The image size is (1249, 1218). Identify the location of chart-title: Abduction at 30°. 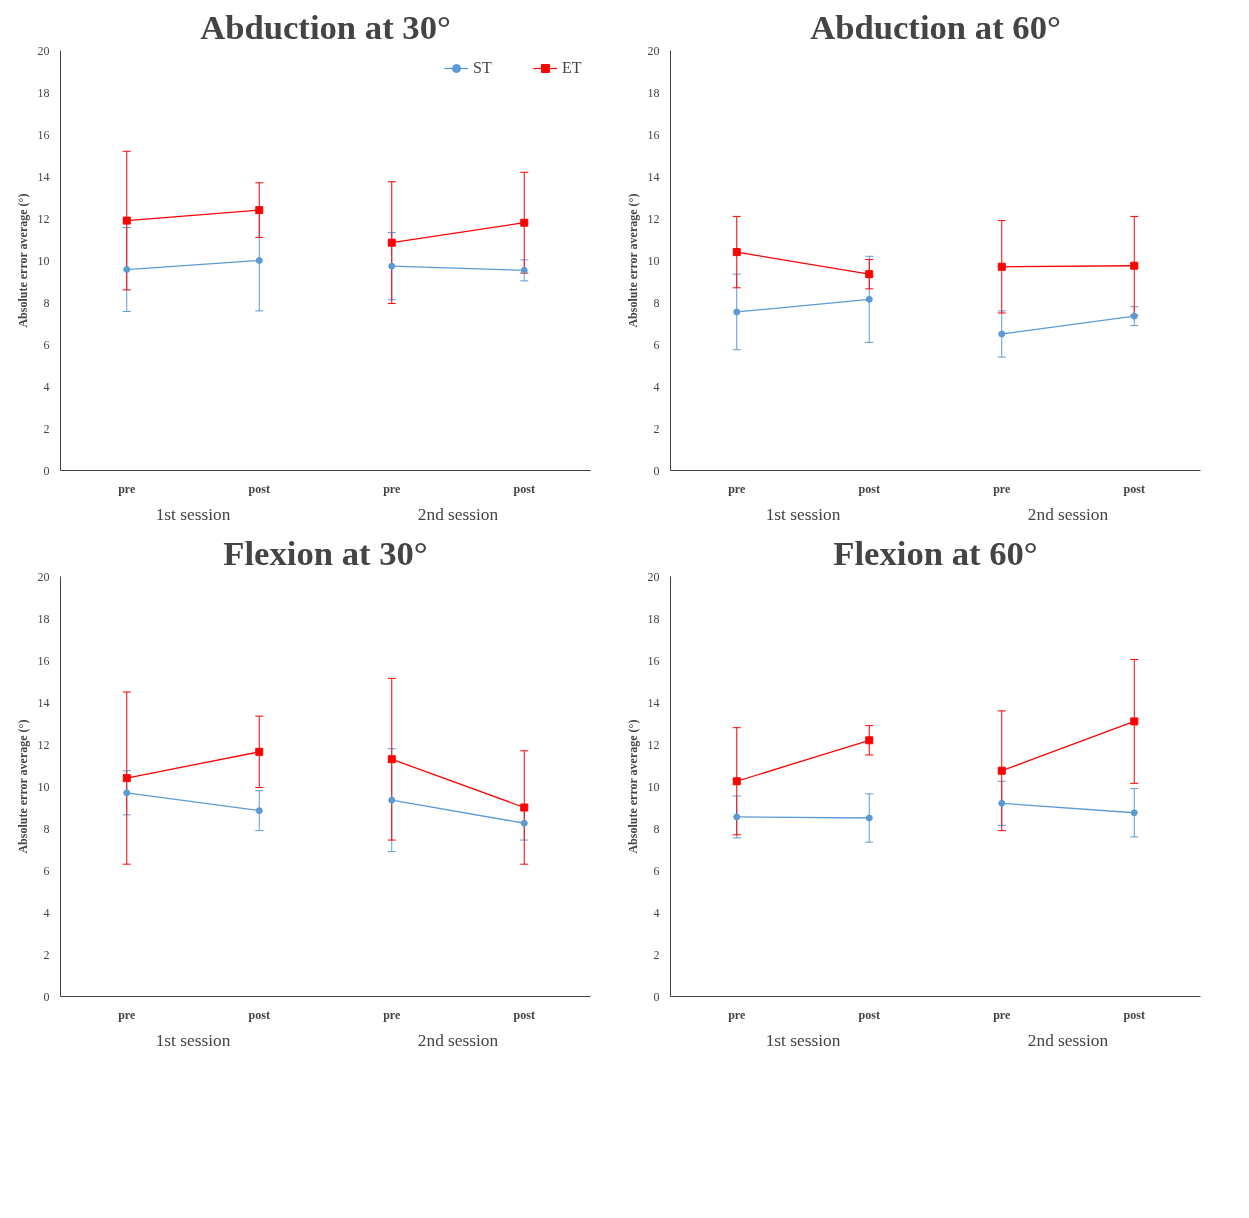
(325, 26).